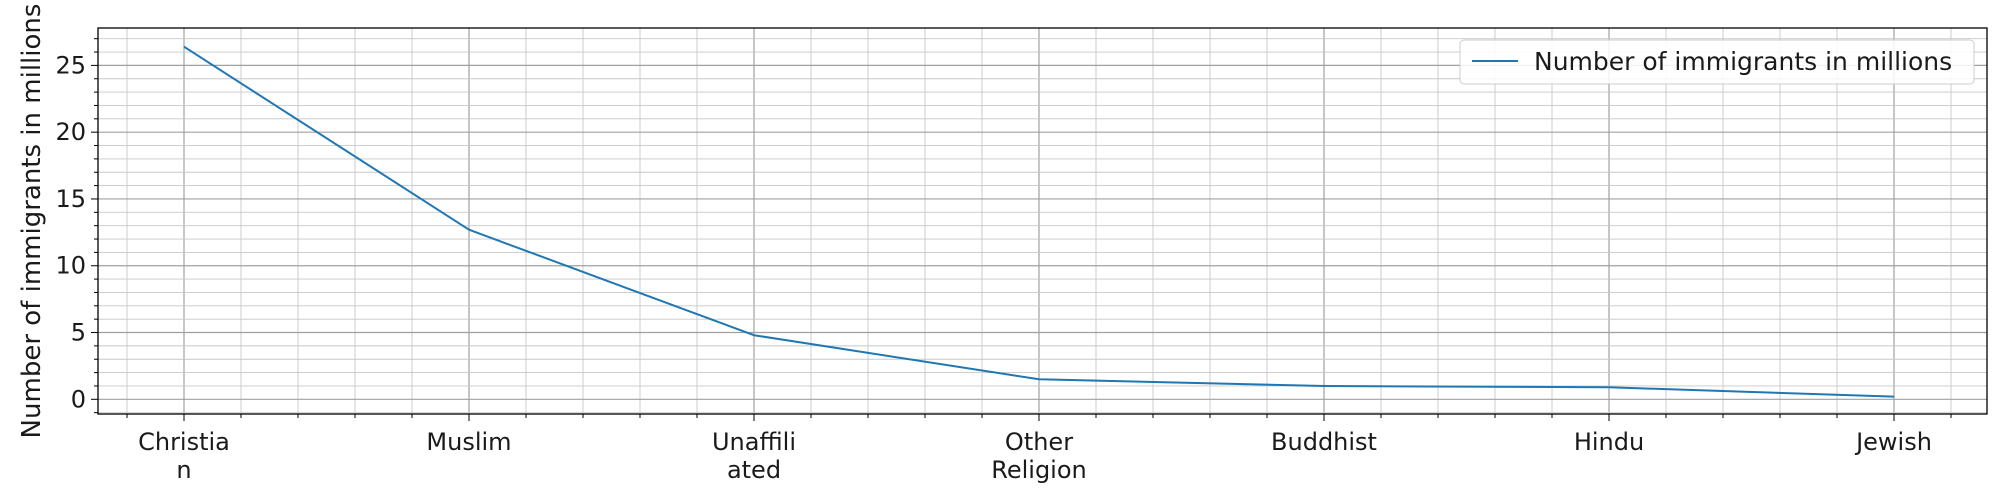  I want to click on legend: Number of immigrants in millions, so click(1717, 62).